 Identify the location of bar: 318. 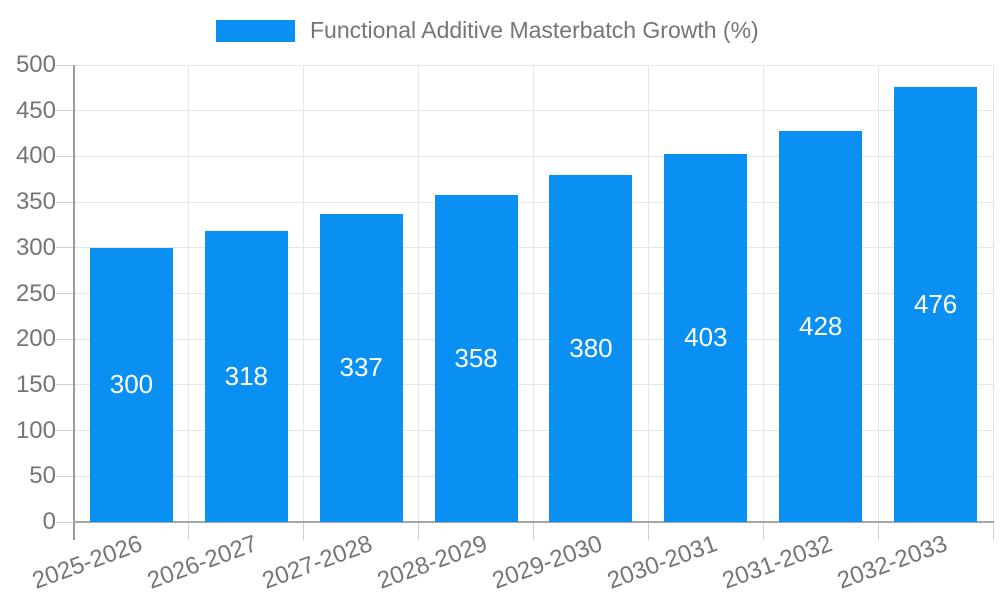
(246, 376).